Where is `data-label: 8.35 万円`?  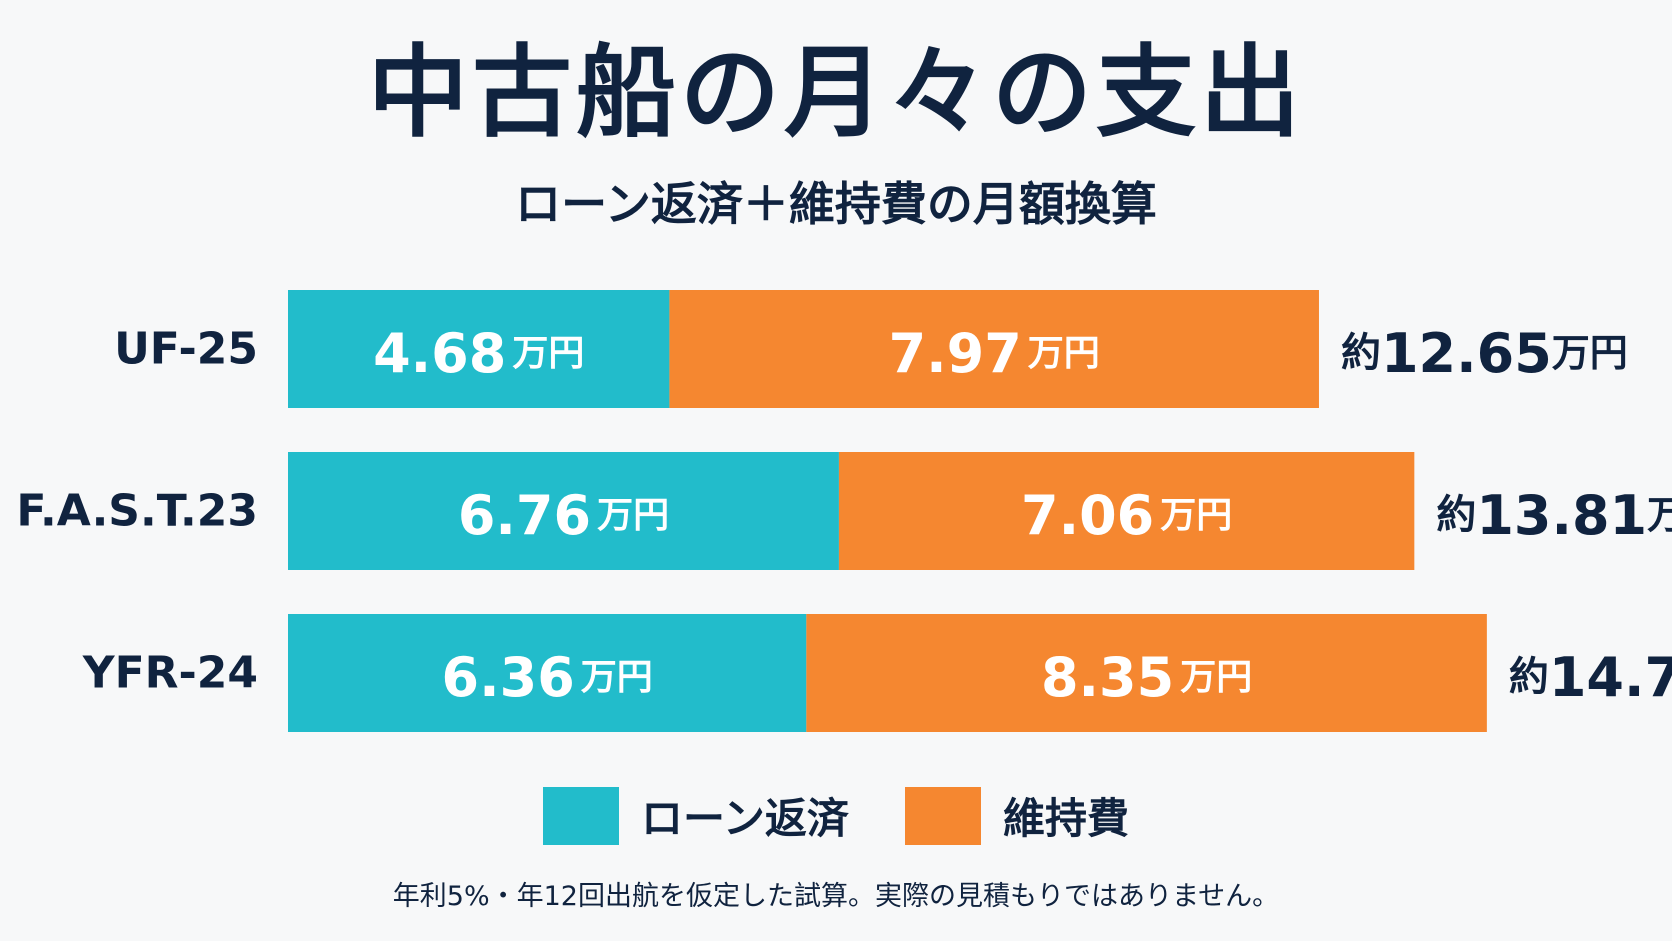 data-label: 8.35 万円 is located at coordinates (1146, 677).